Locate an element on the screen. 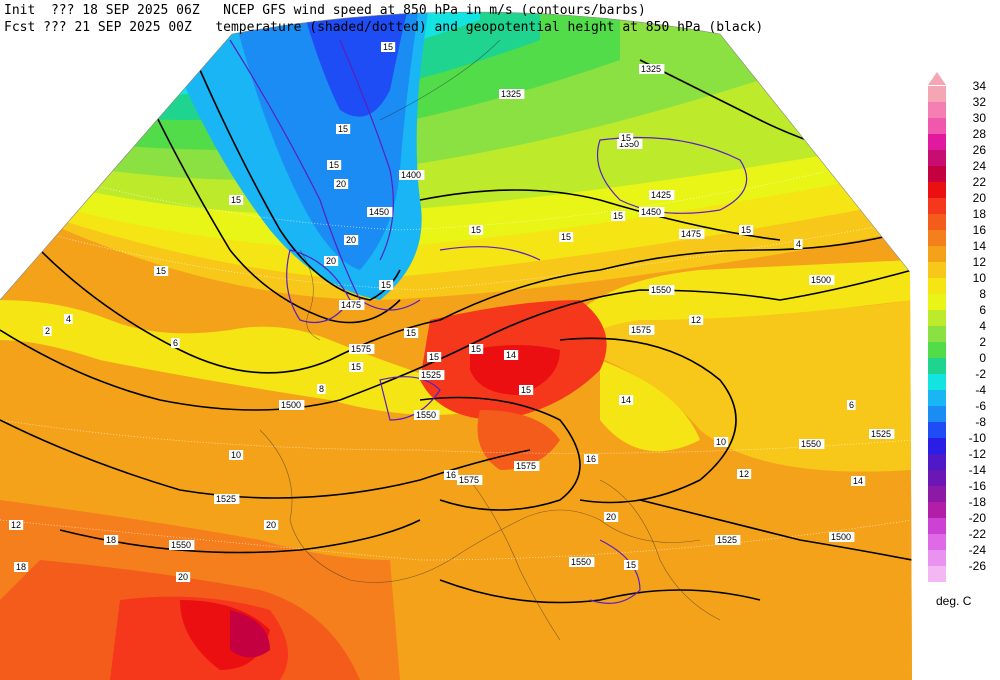 This screenshot has height=680, width=1000. colorbar-label: 32 is located at coordinates (979, 102).